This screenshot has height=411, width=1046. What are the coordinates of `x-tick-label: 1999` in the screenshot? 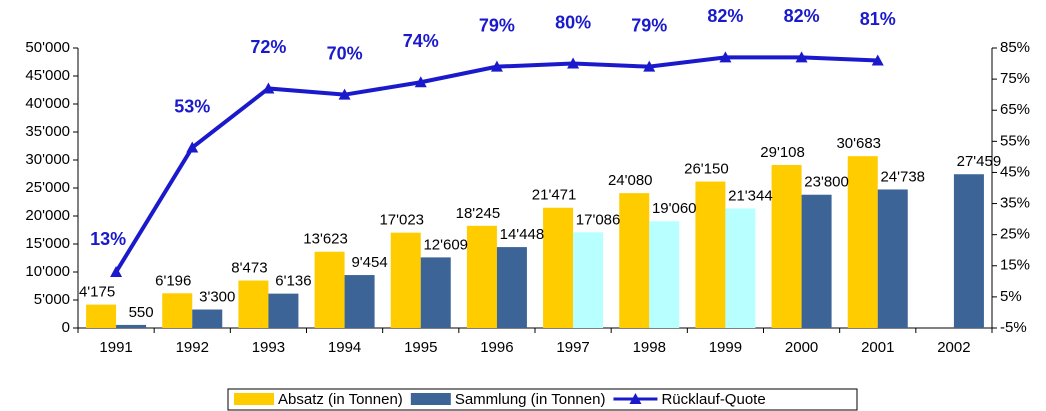 It's located at (725, 347).